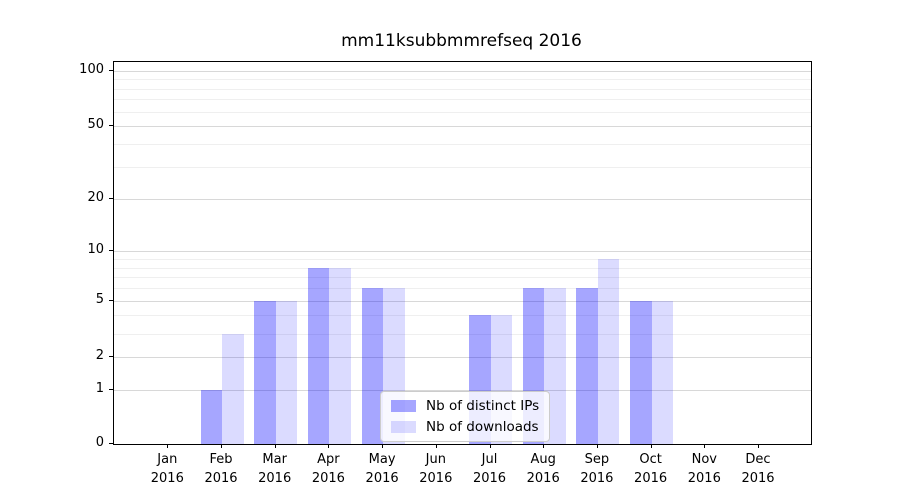 The image size is (900, 500). What do you see at coordinates (465, 416) in the screenshot?
I see `legend: Nb of distinct IPs Nb of downloads` at bounding box center [465, 416].